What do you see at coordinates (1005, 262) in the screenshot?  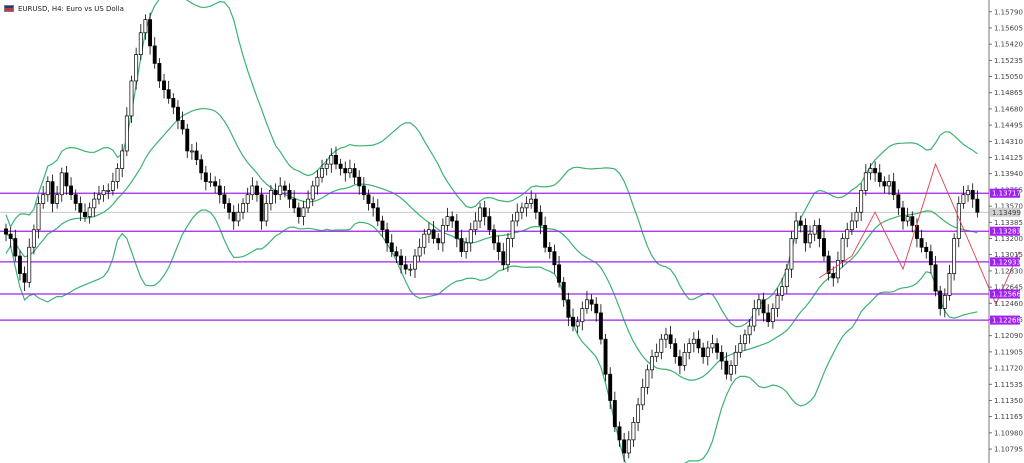 I see `level-tag: 1.12933` at bounding box center [1005, 262].